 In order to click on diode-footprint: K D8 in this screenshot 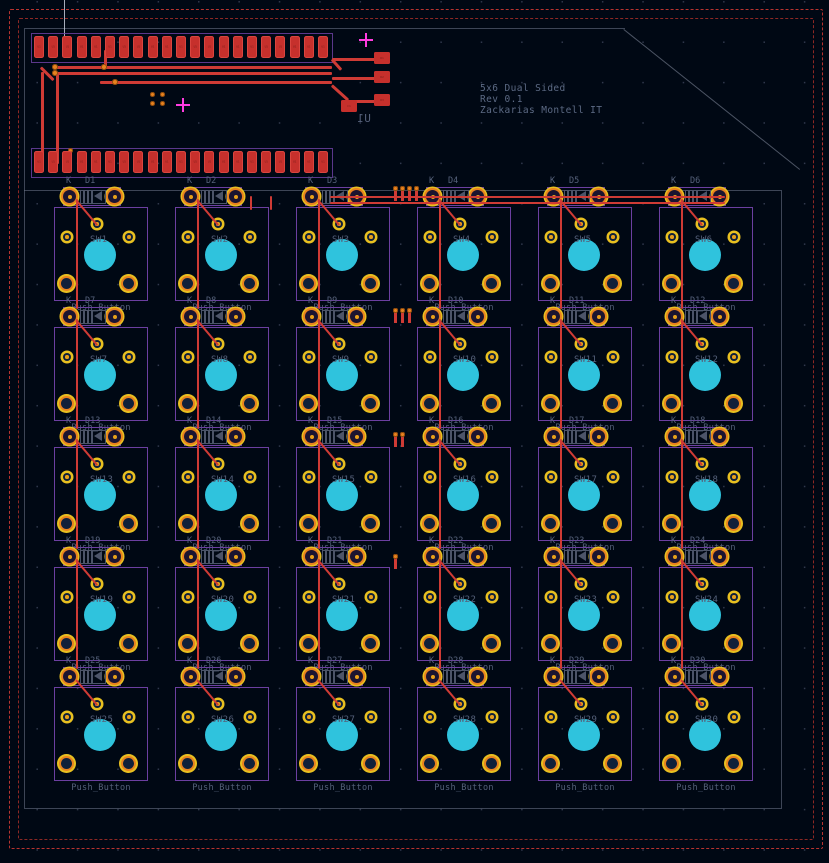, I will do `click(213, 311)`.